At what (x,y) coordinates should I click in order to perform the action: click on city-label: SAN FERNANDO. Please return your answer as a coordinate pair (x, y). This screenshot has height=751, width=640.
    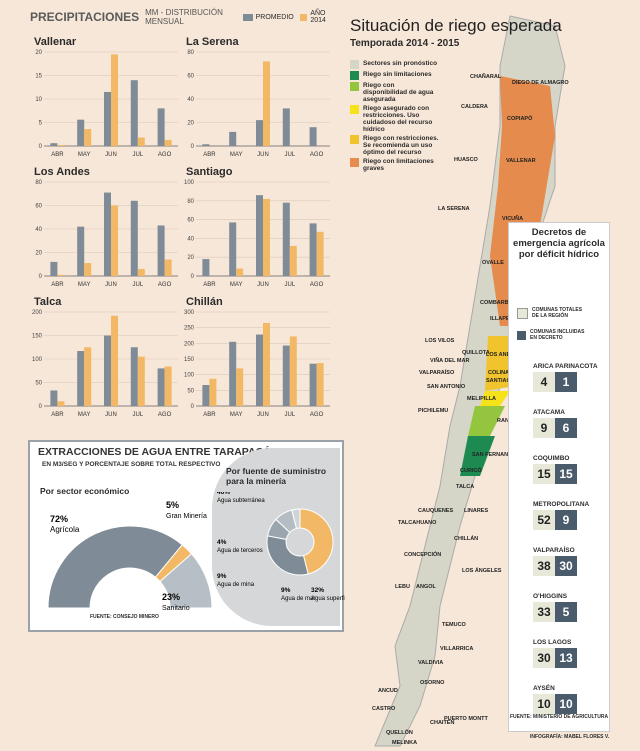
    Looking at the image, I should click on (494, 455).